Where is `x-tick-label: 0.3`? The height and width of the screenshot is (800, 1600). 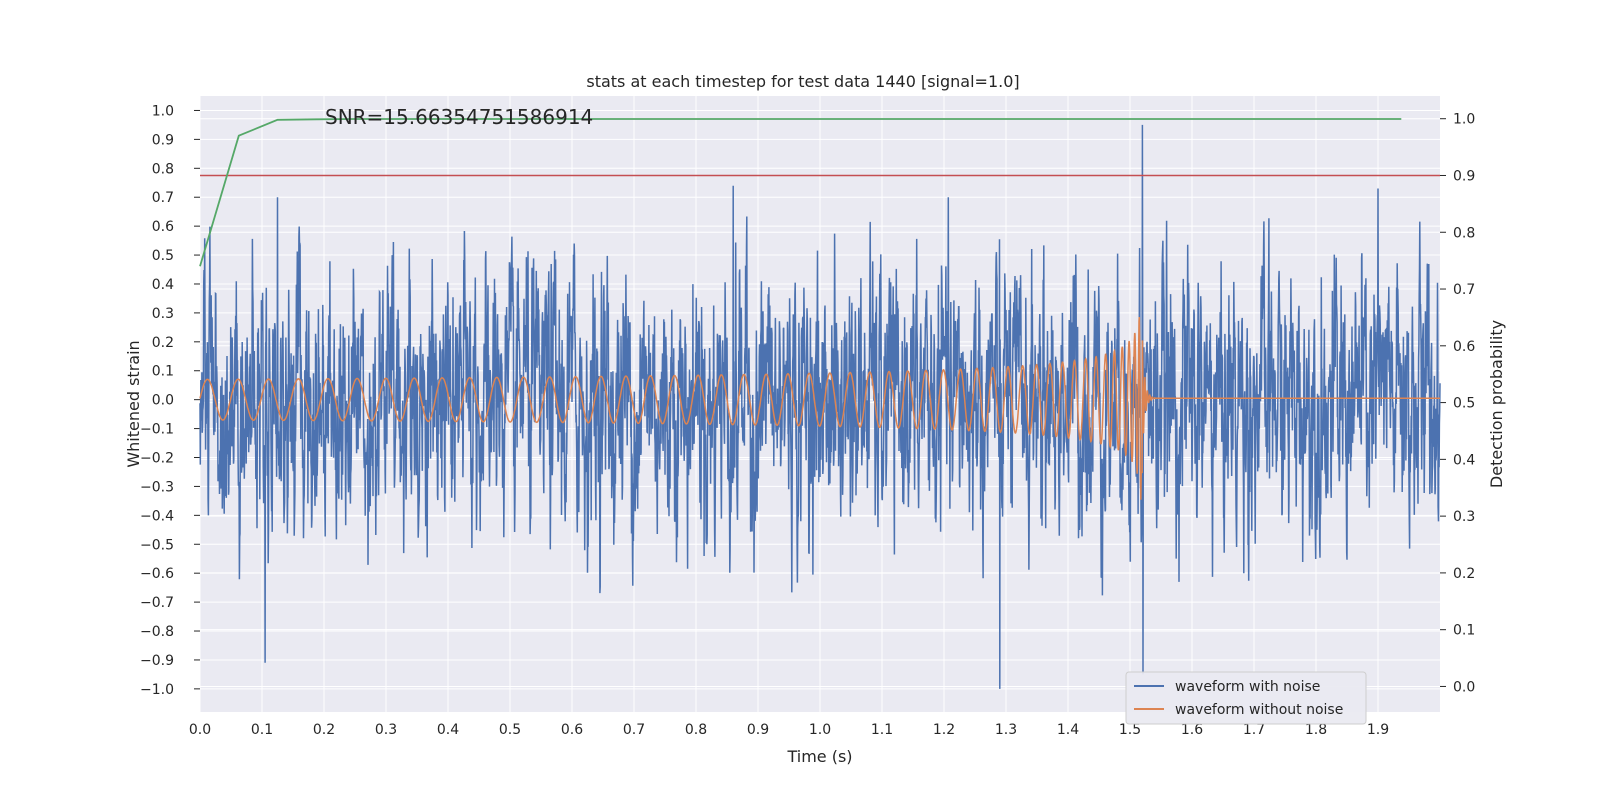 x-tick-label: 0.3 is located at coordinates (386, 730).